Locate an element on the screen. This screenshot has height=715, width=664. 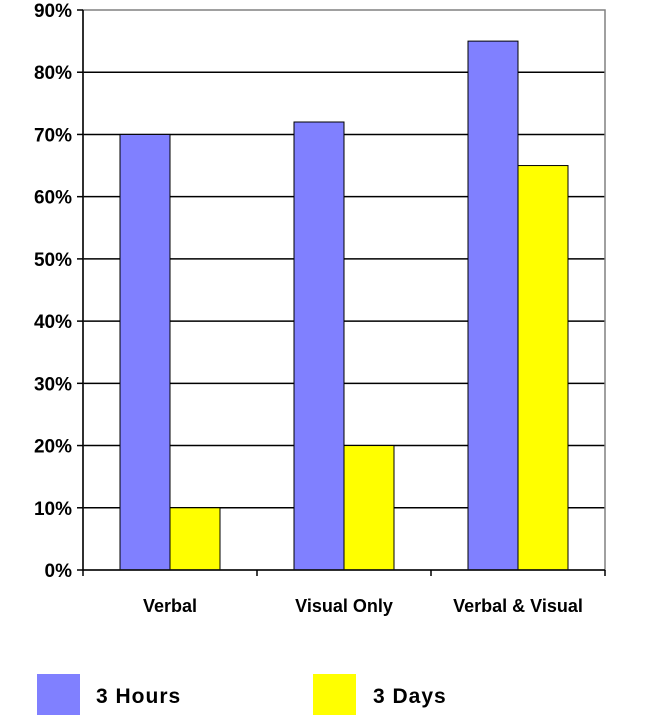
legend: 3 Hours 3 Days is located at coordinates (242, 694).